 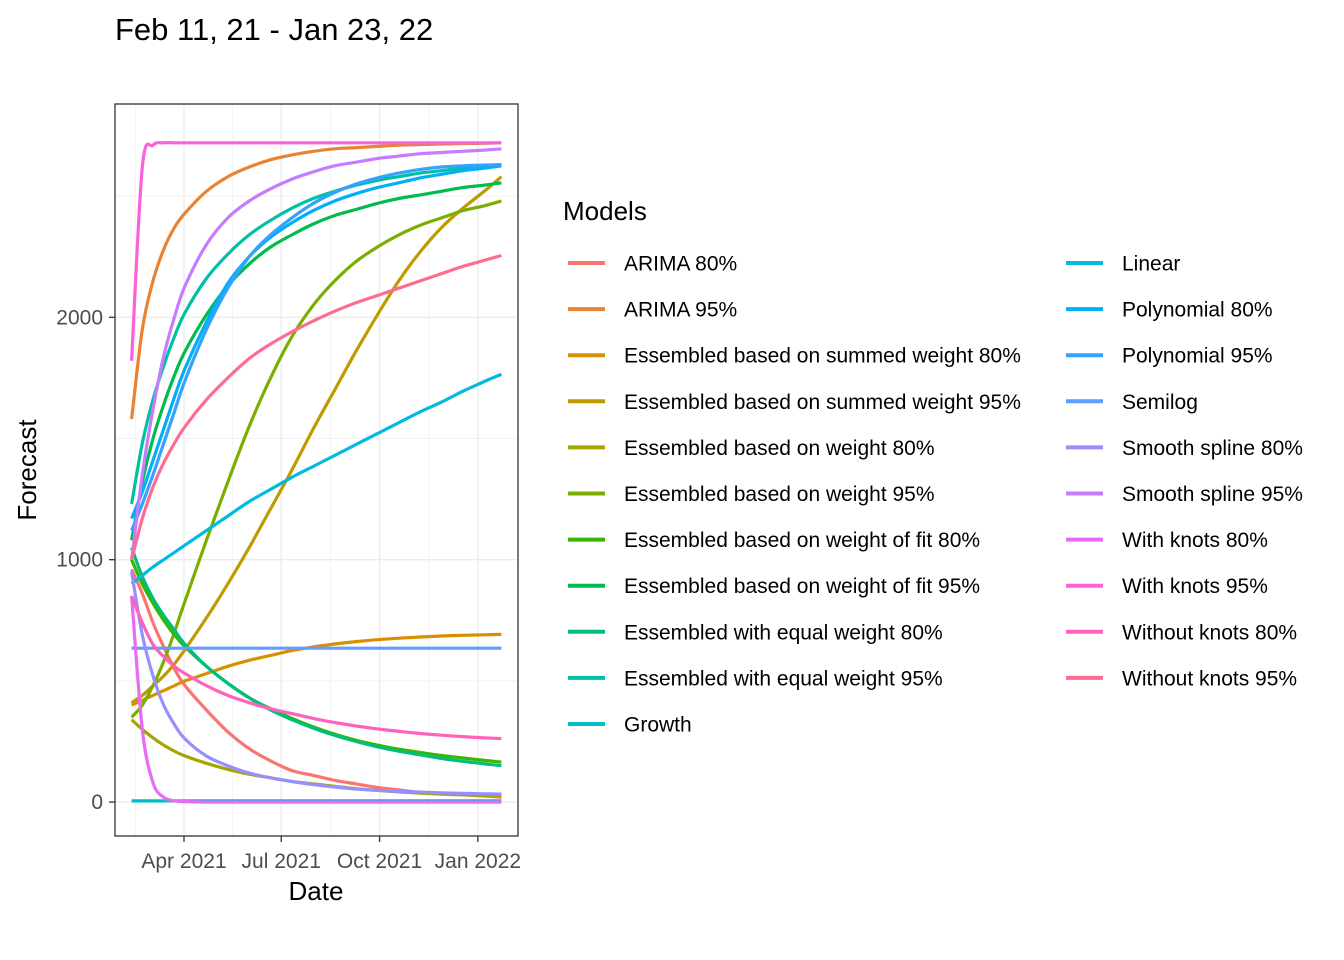 I want to click on x-tick-label: Jul 2021, so click(x=281, y=861).